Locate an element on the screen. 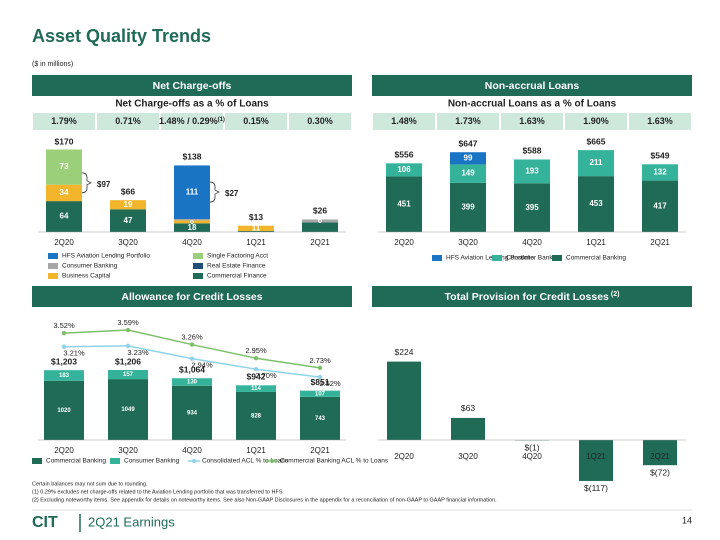 The image size is (720, 540). total-label: $66 is located at coordinates (128, 191).